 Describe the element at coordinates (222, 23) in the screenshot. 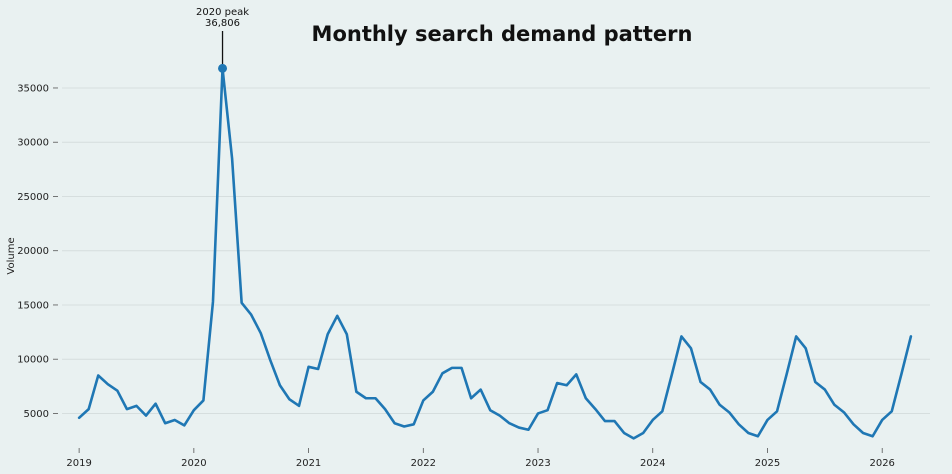

I see `peak-label-value: 36,806` at that location.